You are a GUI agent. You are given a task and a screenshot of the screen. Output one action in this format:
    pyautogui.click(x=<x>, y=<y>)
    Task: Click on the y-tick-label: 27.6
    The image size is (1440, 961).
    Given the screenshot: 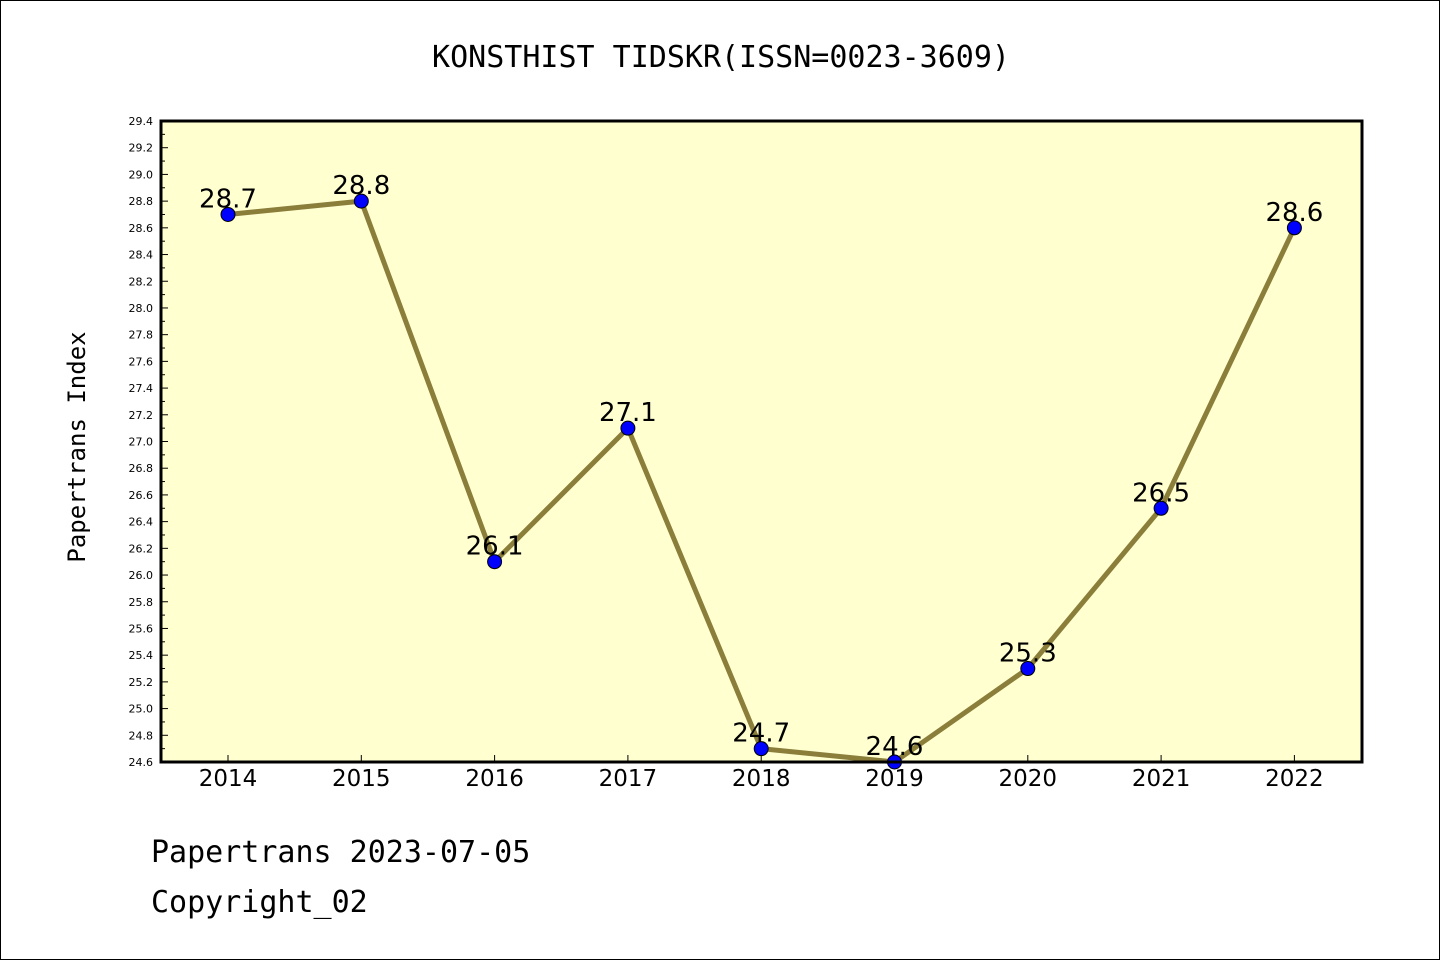 What is the action you would take?
    pyautogui.click(x=141, y=361)
    